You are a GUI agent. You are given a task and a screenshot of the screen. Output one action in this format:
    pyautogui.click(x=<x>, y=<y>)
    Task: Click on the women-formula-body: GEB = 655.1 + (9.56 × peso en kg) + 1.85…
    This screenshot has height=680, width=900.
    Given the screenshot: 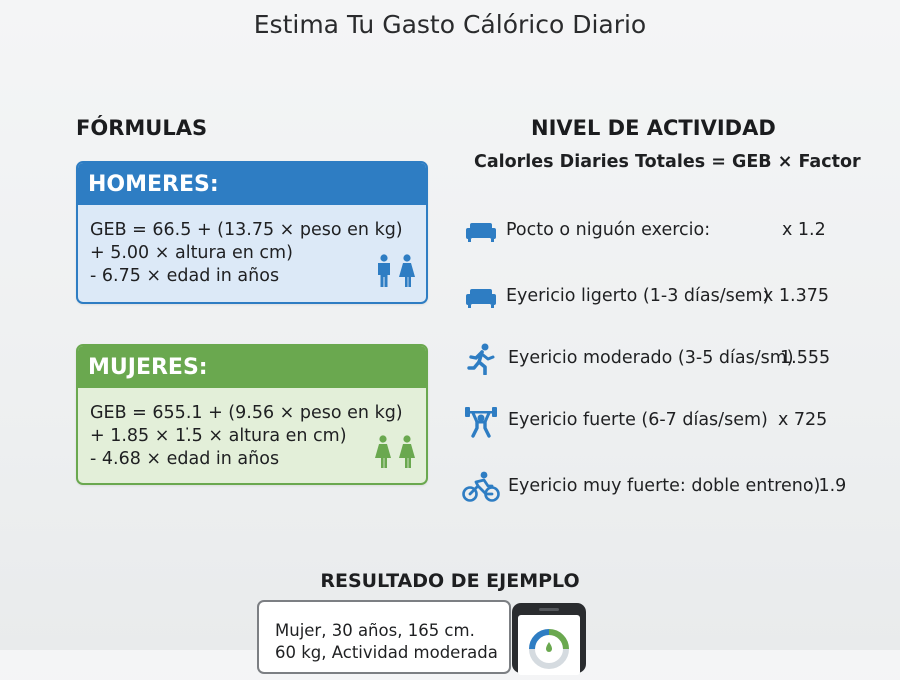 What is the action you would take?
    pyautogui.click(x=252, y=429)
    